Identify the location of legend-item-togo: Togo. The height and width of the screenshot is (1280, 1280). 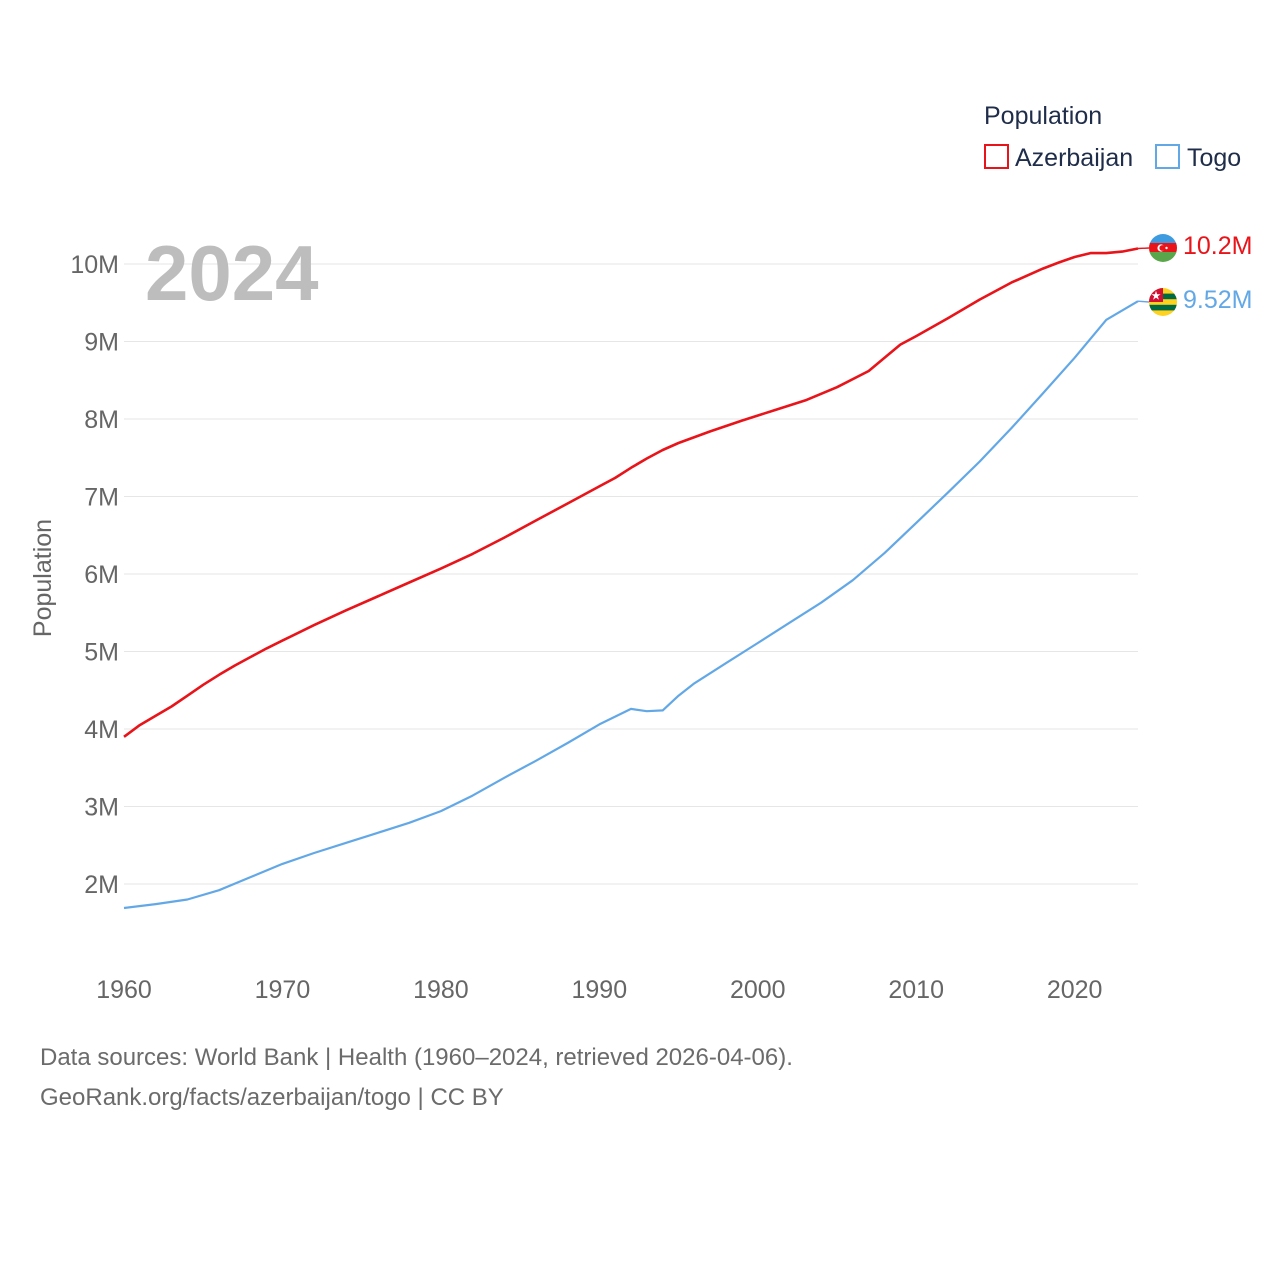
(1198, 158).